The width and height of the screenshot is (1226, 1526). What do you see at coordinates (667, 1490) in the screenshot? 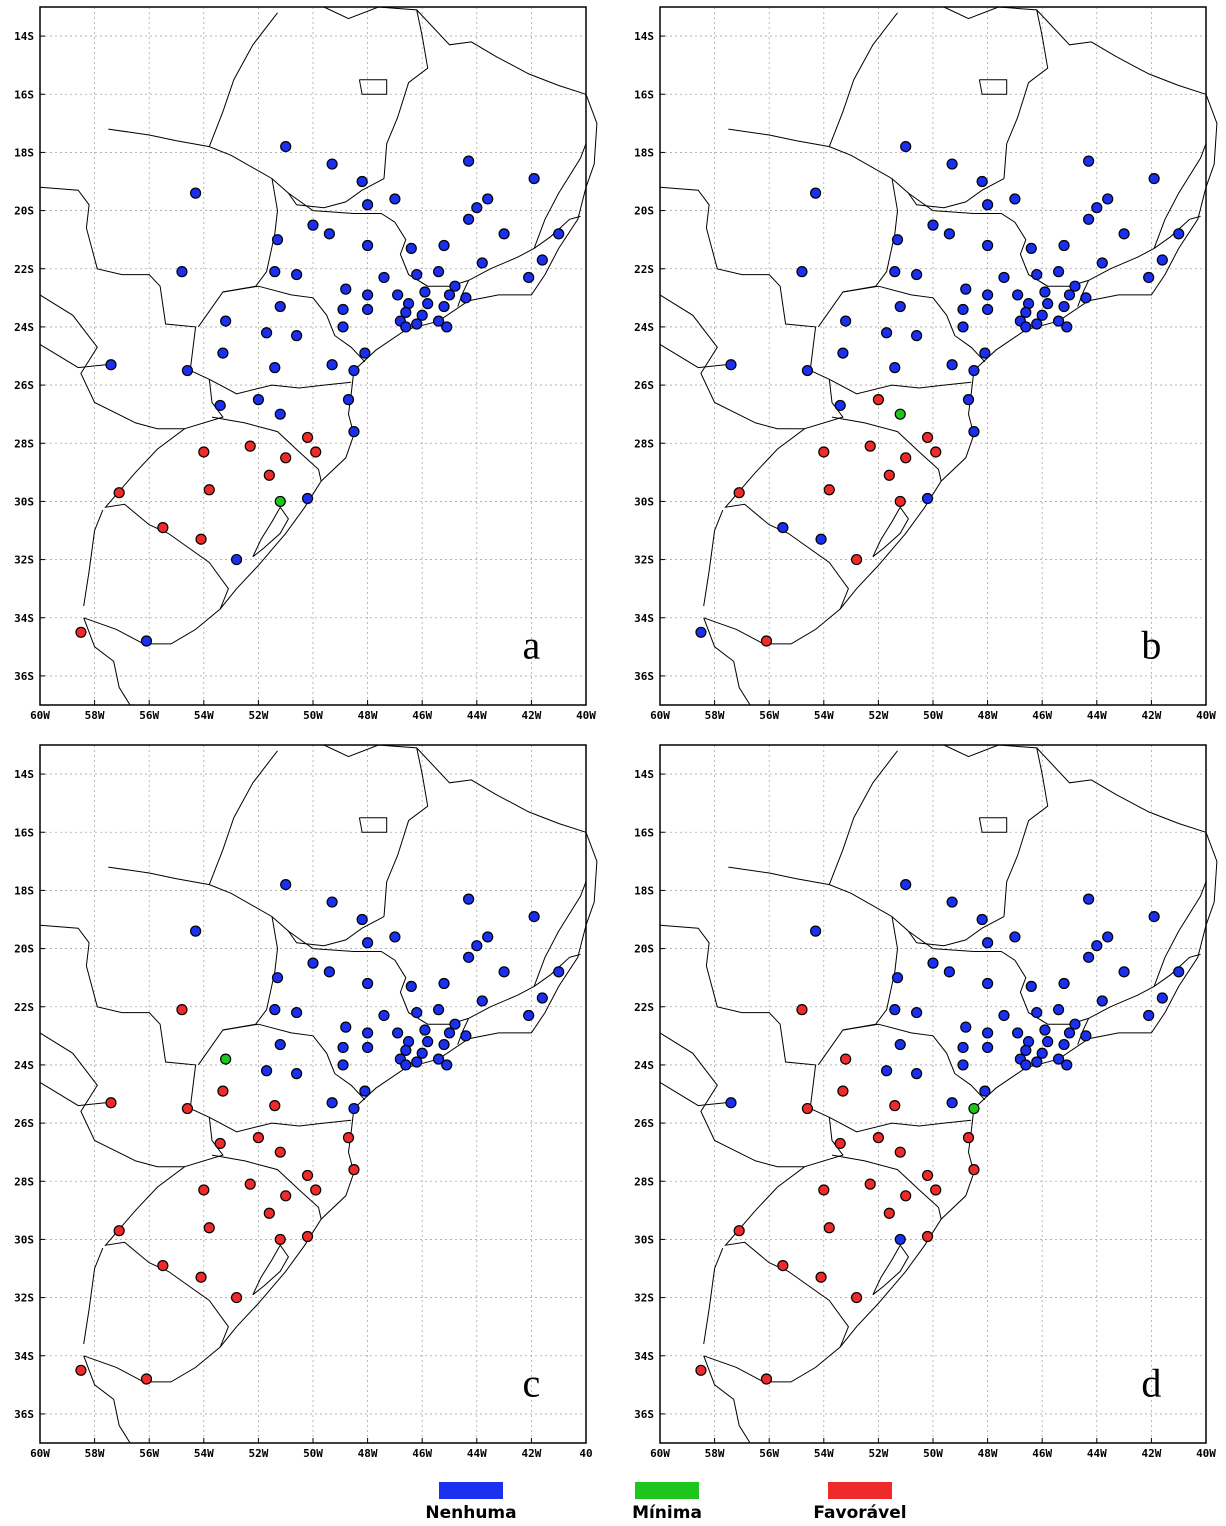
I see `legend-swatch-minima` at bounding box center [667, 1490].